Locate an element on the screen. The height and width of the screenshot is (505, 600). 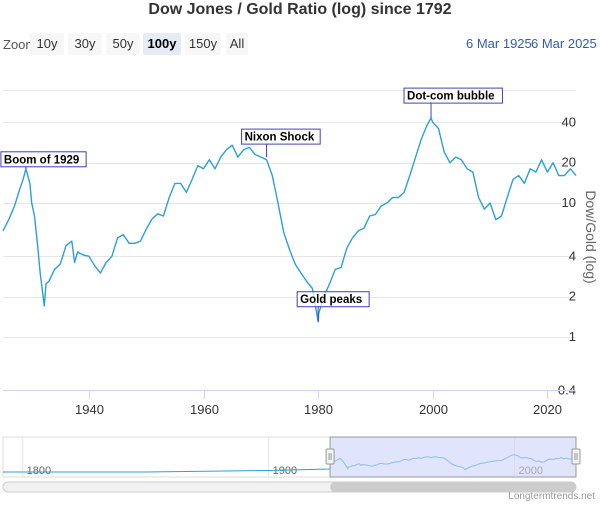
navigator-selection is located at coordinates (453, 457).